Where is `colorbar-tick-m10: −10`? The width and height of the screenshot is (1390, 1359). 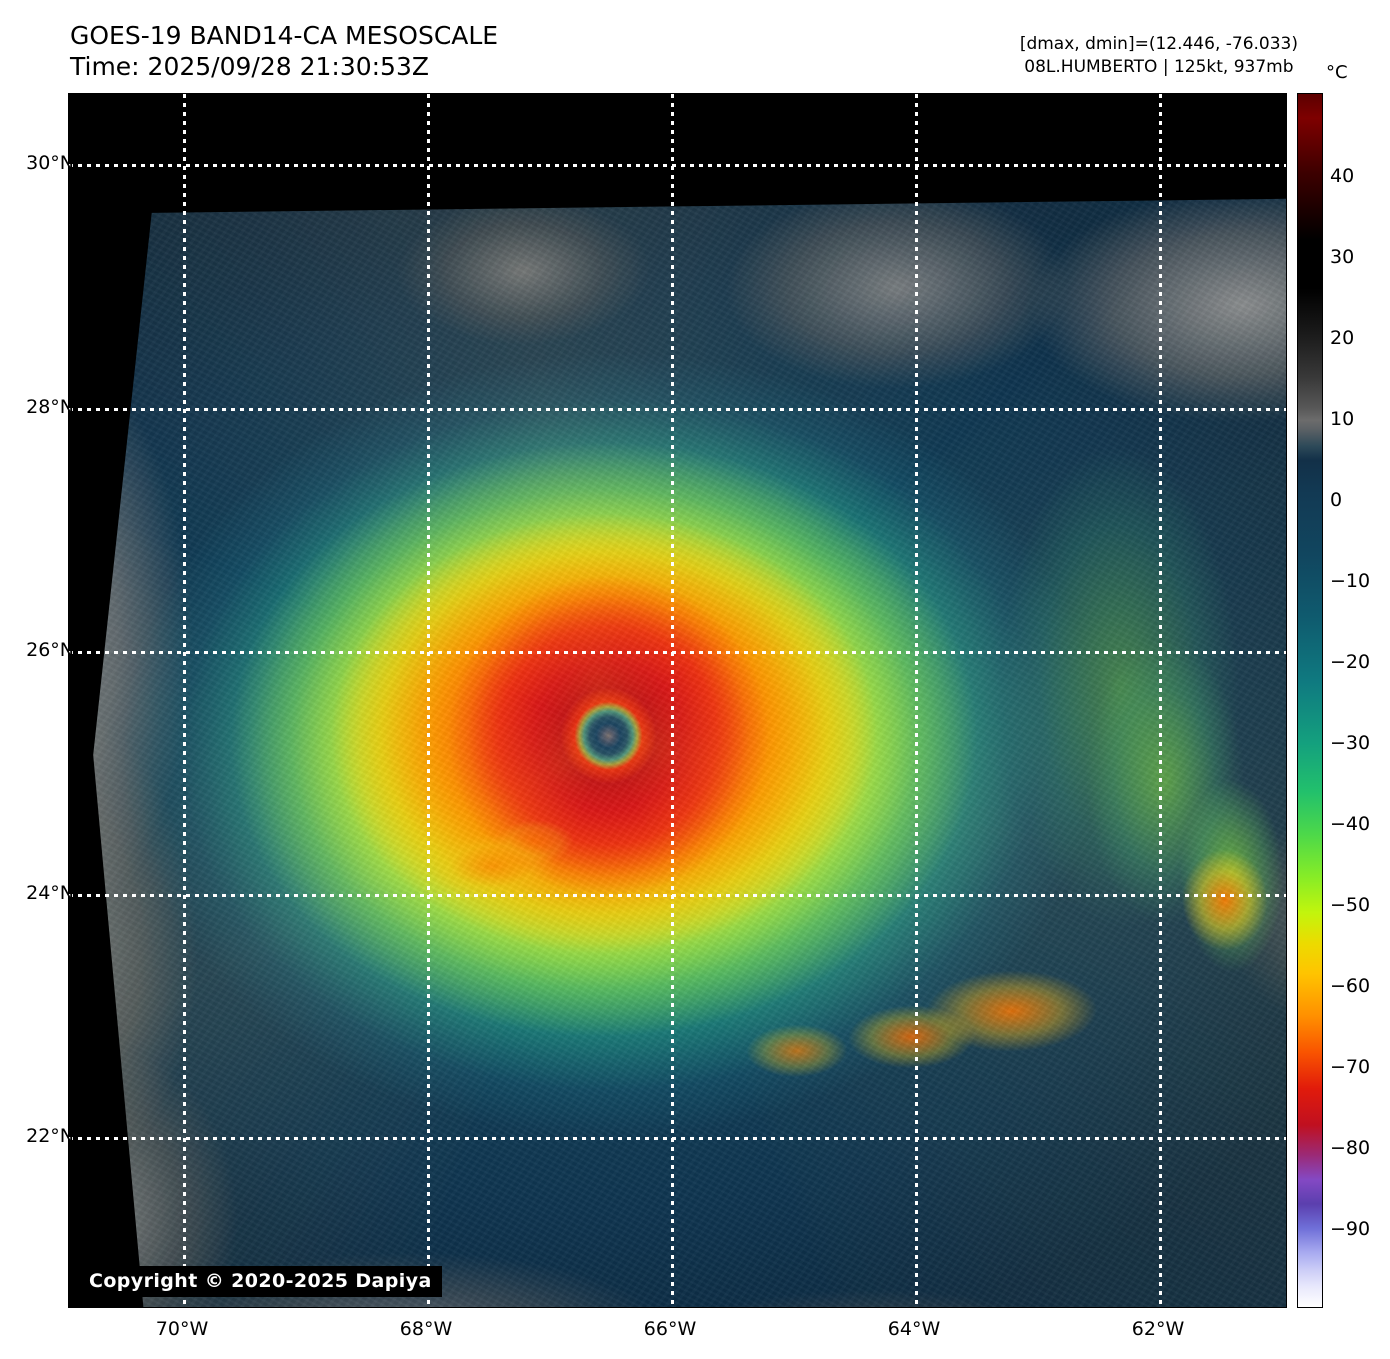
colorbar-tick-m10: −10 is located at coordinates (1350, 581).